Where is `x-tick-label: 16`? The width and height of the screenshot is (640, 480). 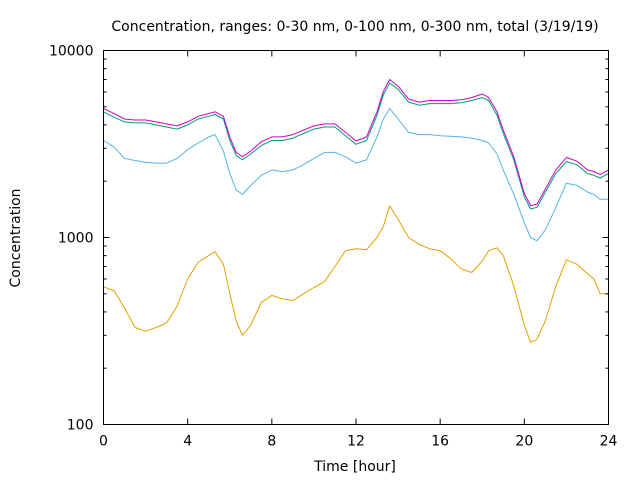
x-tick-label: 16 is located at coordinates (440, 442).